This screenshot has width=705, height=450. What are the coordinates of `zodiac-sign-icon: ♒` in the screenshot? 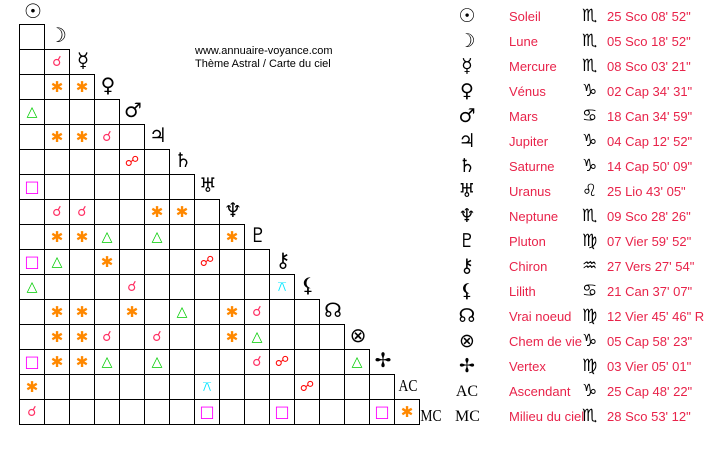 It's located at (590, 266).